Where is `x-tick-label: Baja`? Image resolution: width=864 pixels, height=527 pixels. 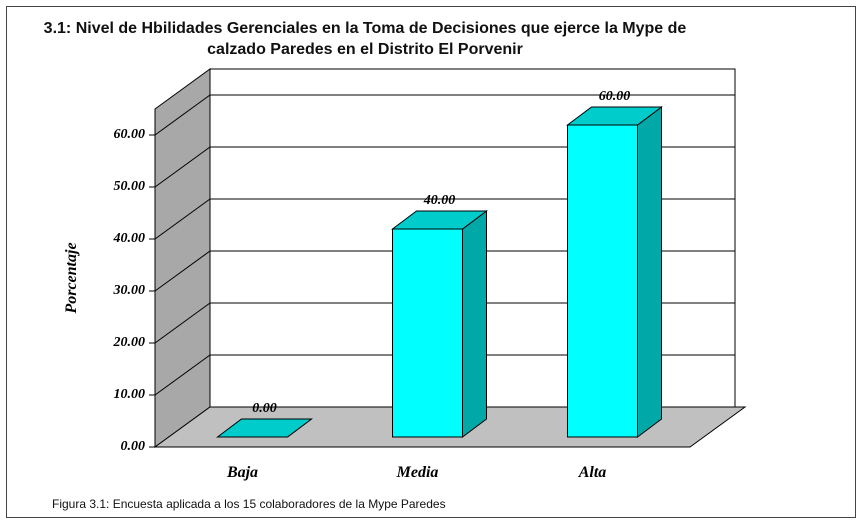 x-tick-label: Baja is located at coordinates (242, 472).